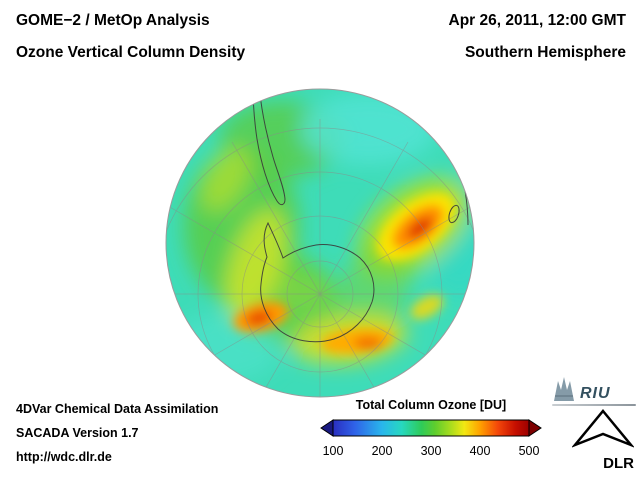 The height and width of the screenshot is (480, 640). I want to click on colorbar-ticks: 100 200 300 400 500, so click(431, 452).